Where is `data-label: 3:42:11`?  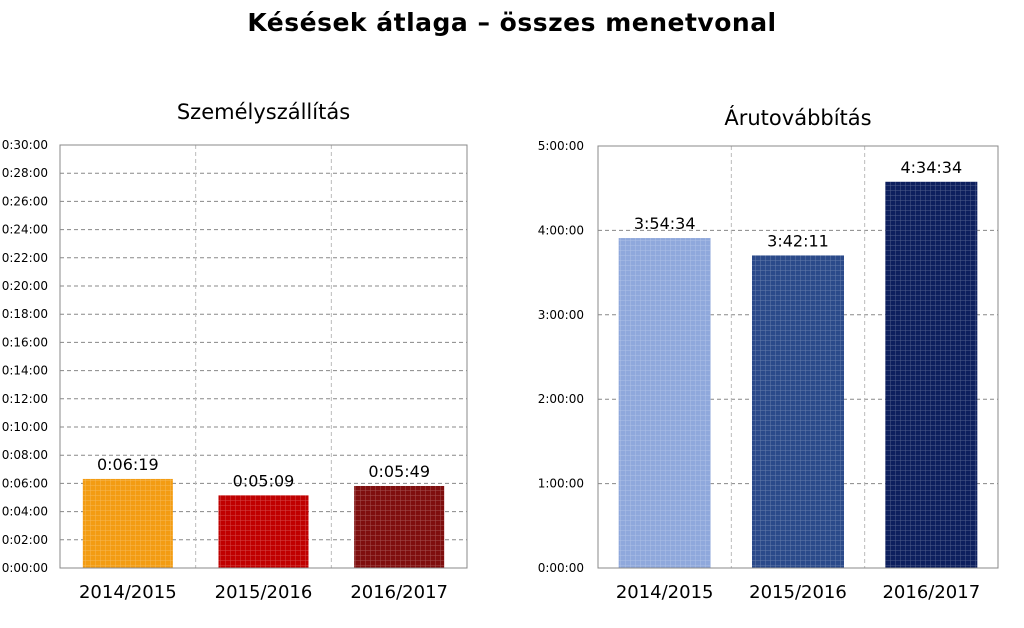
data-label: 3:42:11 is located at coordinates (798, 240).